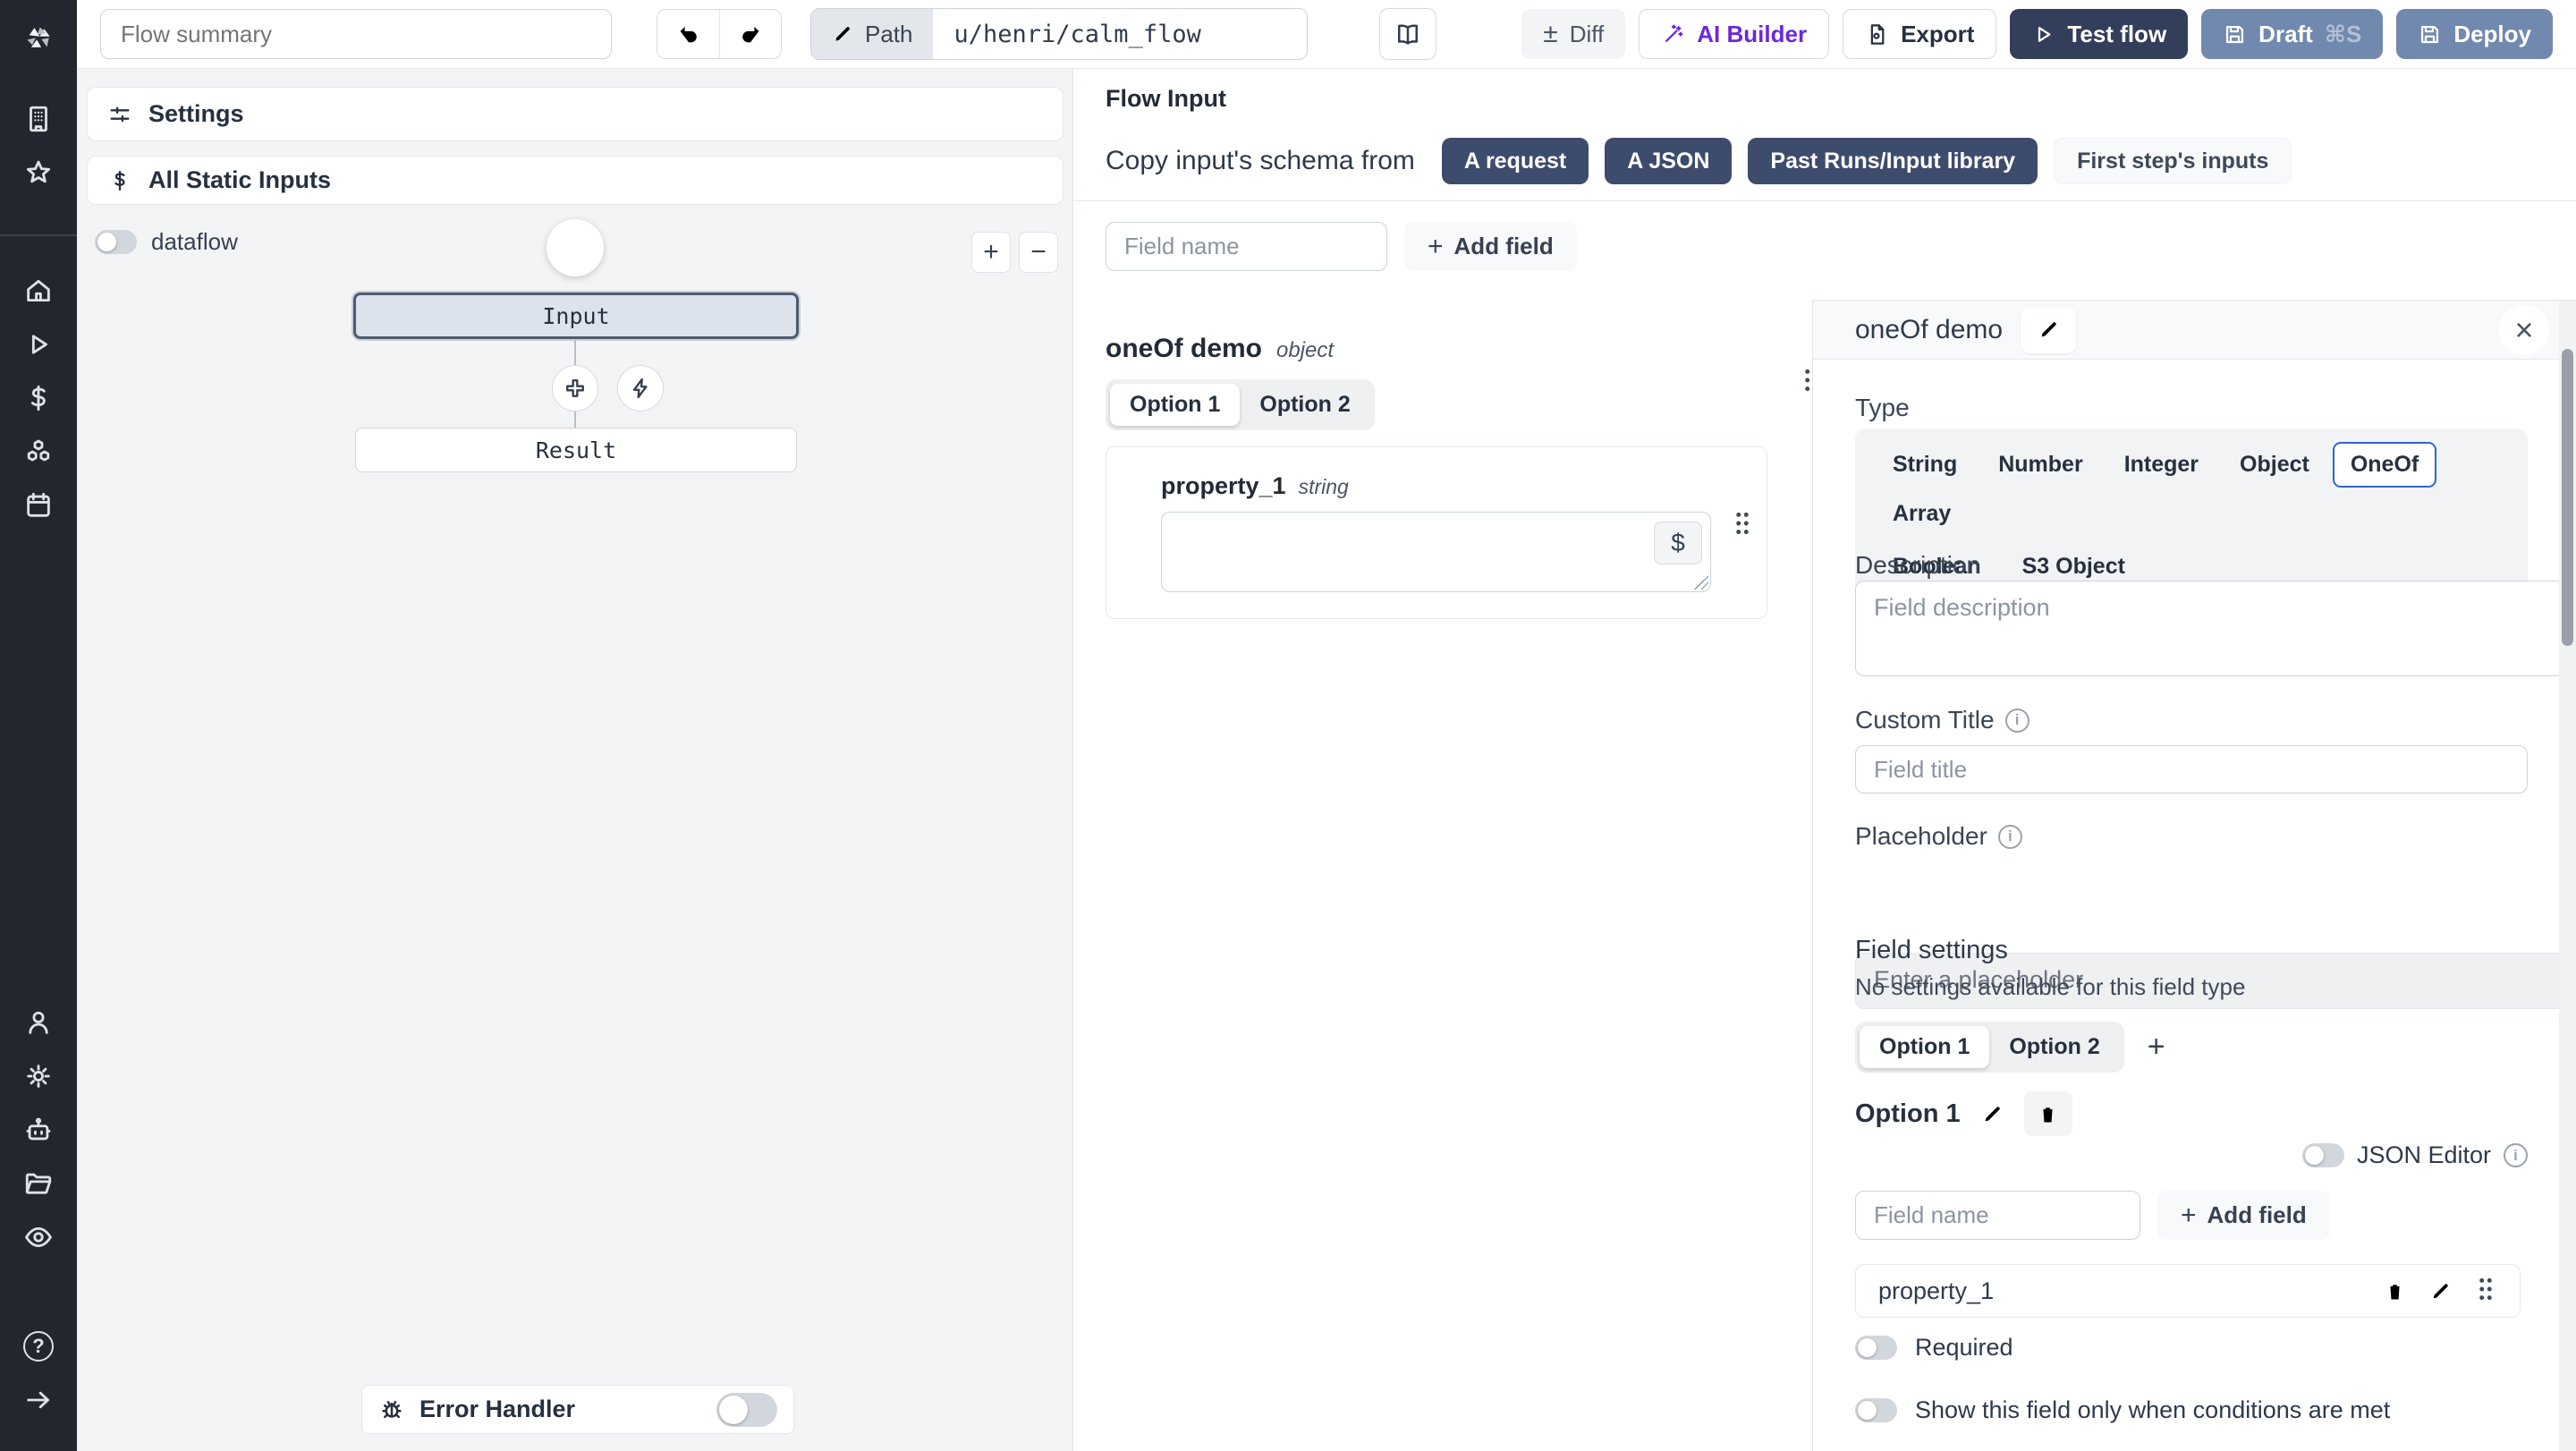  Describe the element at coordinates (576, 450) in the screenshot. I see `graph-node-result: Result` at that location.